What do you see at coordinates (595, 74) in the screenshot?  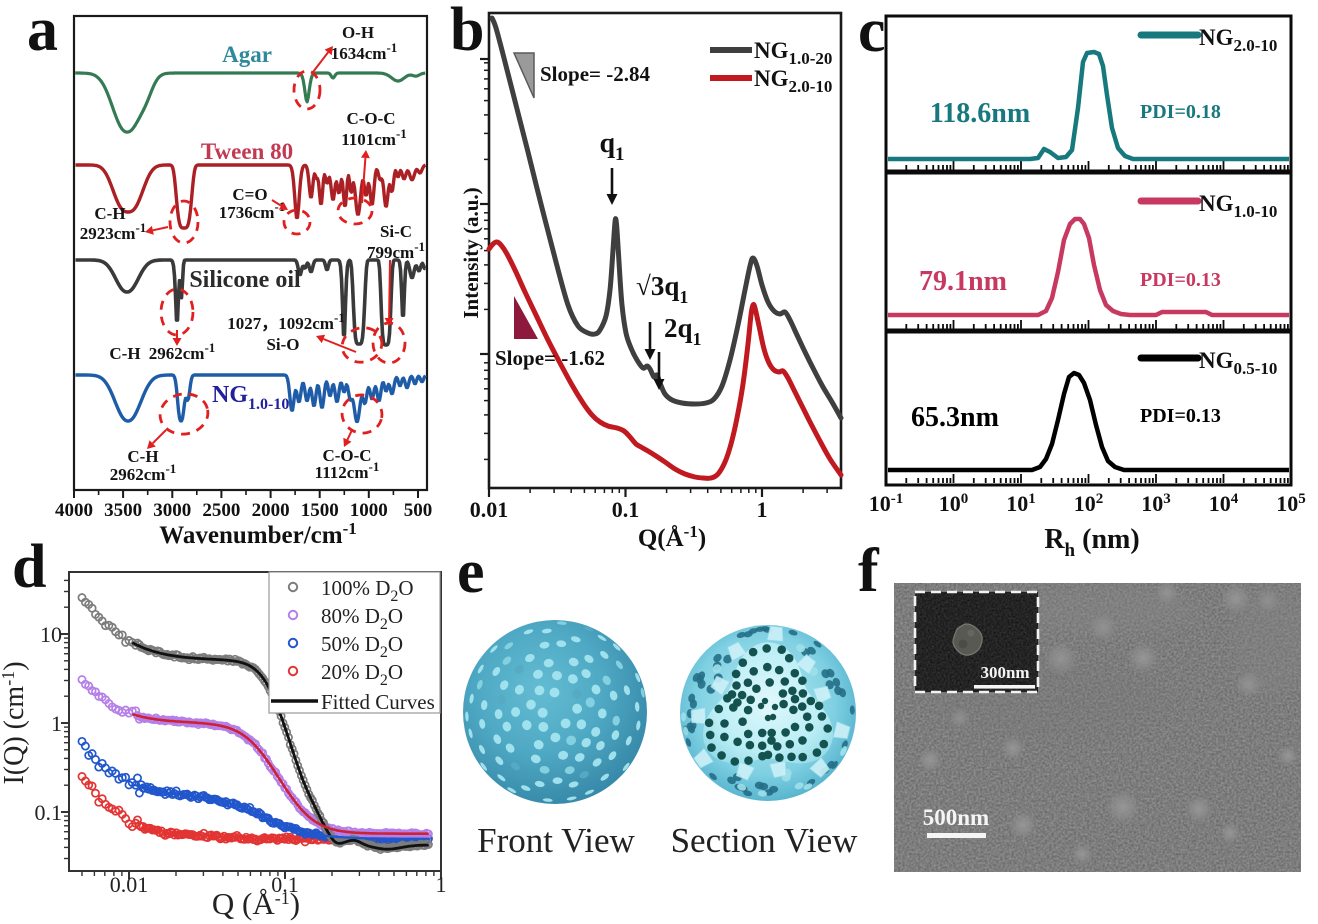 I see `svg-text: Slope= -2.84` at bounding box center [595, 74].